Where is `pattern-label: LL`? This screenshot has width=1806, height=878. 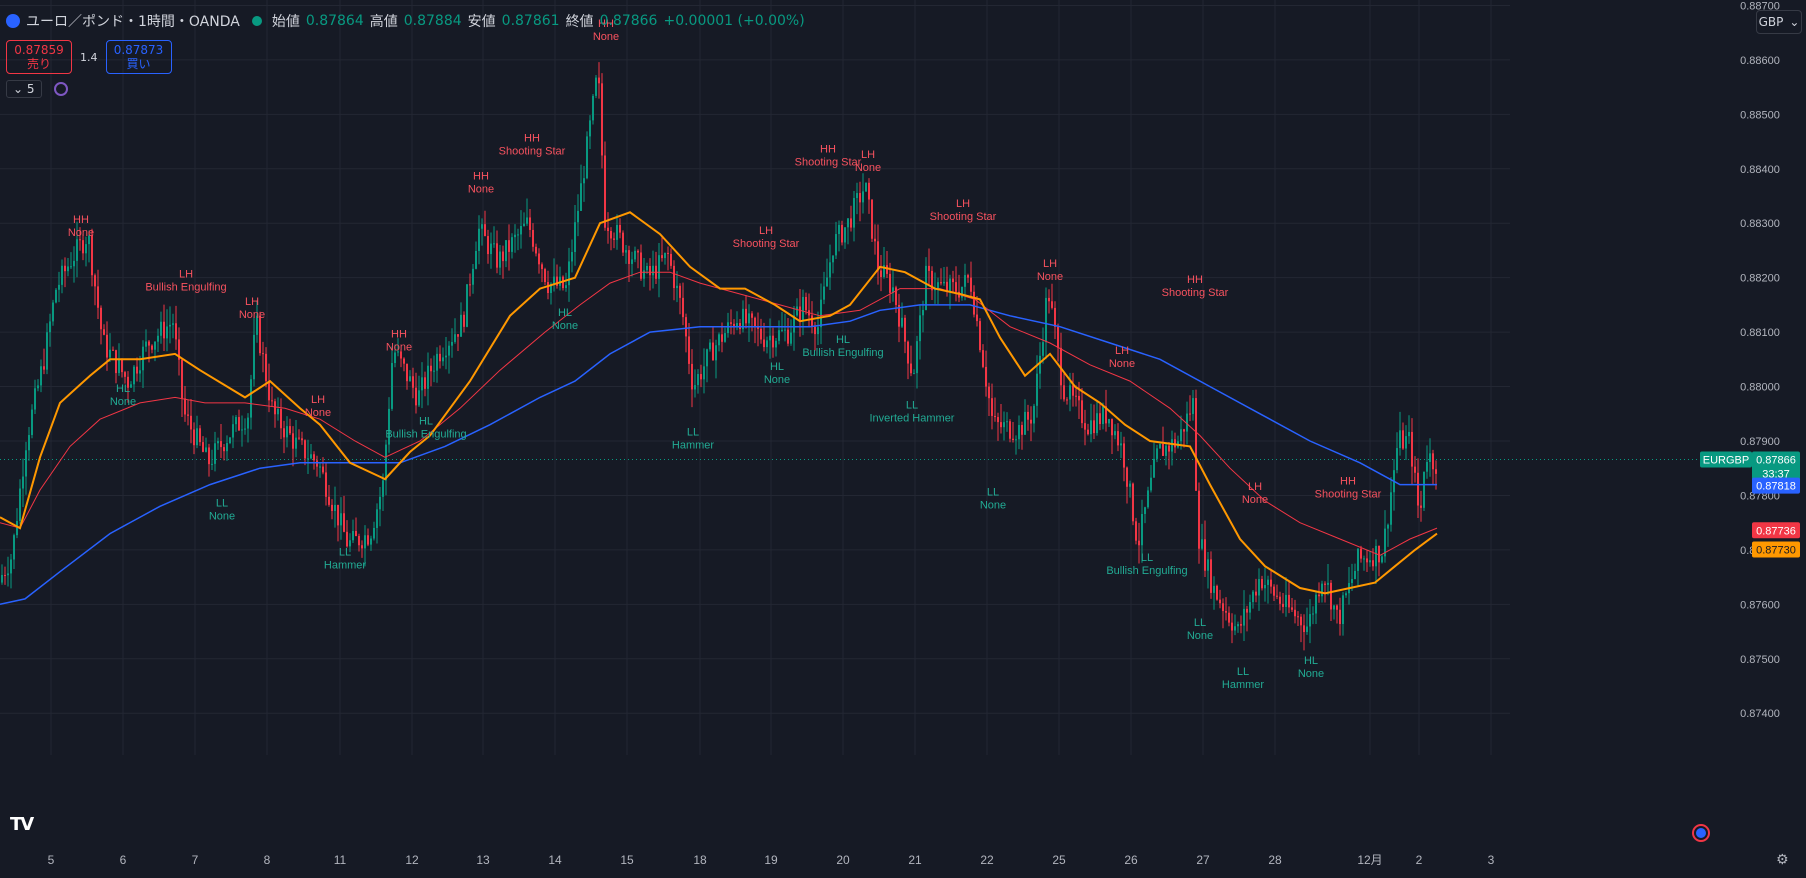 pattern-label: LL is located at coordinates (345, 552).